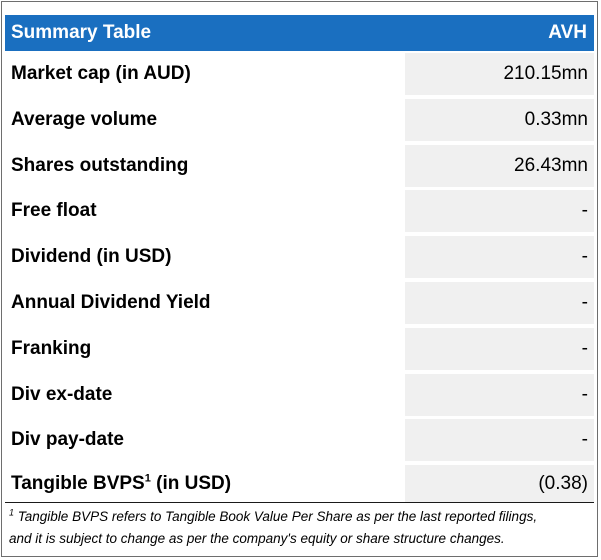 The image size is (601, 560). I want to click on row-value-dividend-yield: -, so click(499, 302).